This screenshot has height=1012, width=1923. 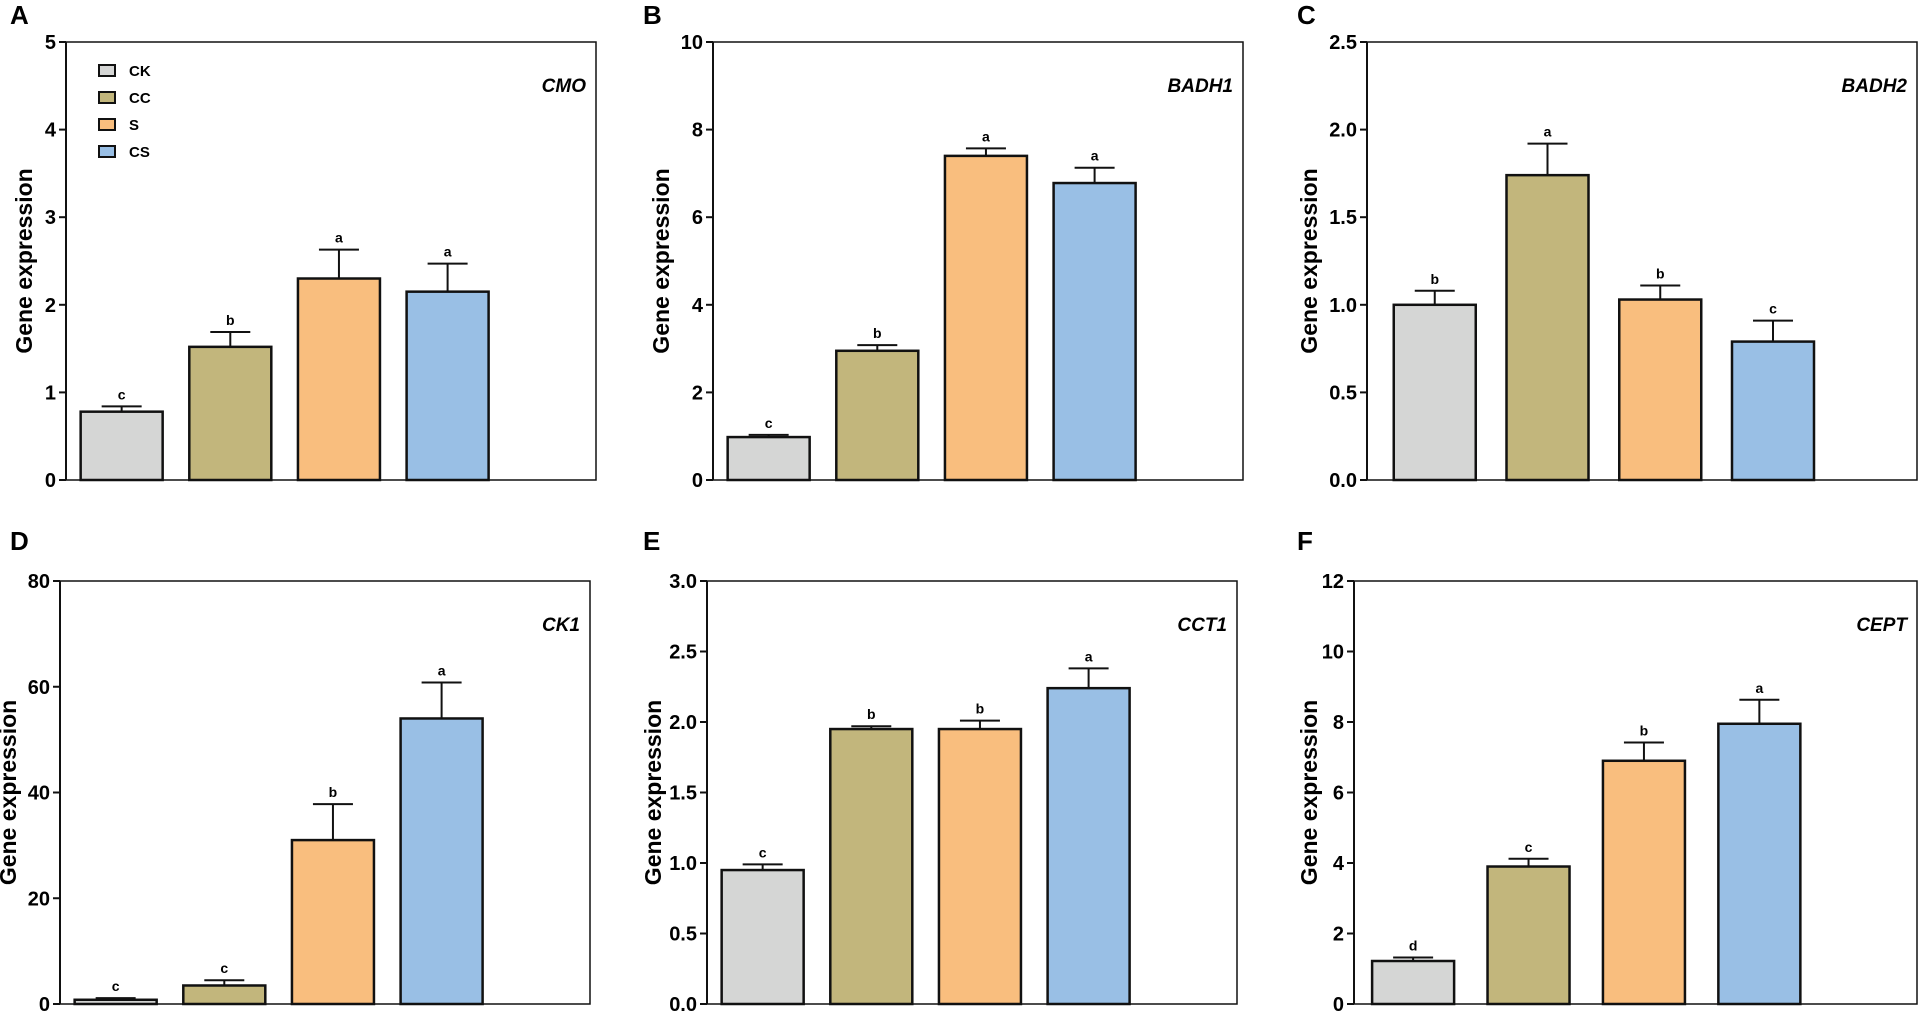 I want to click on gene-label: CEPT, so click(x=1882, y=625).